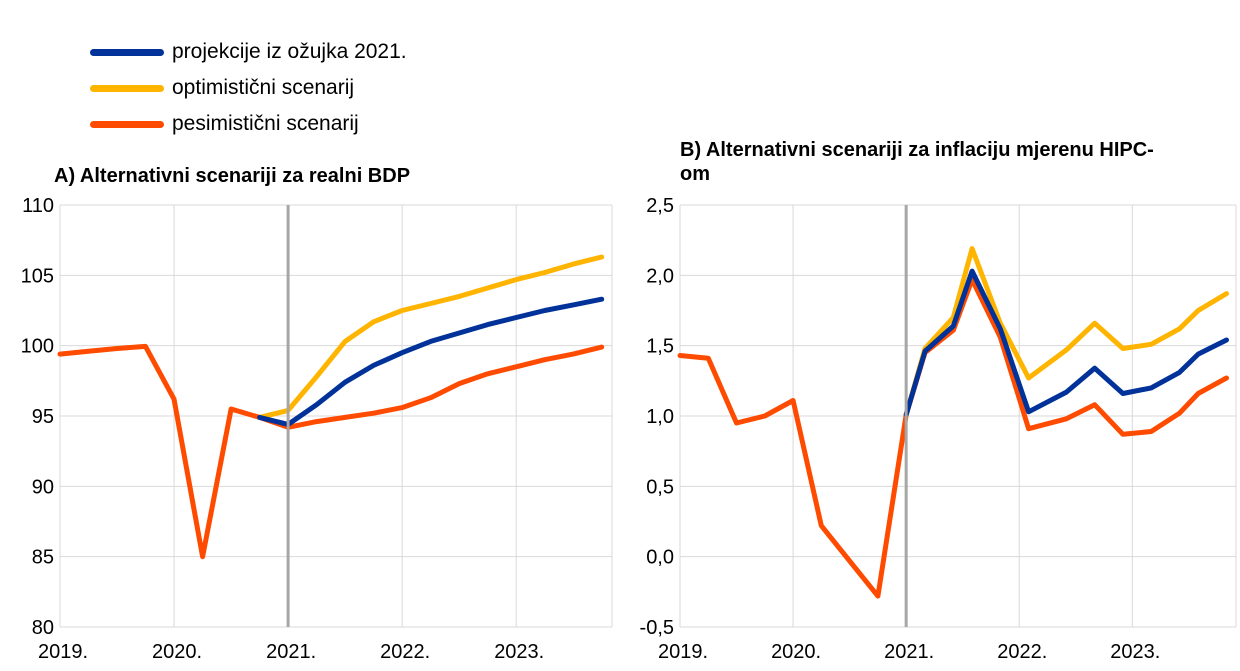 The height and width of the screenshot is (671, 1240). What do you see at coordinates (431, 361) in the screenshot?
I see `panel-a-line-projections` at bounding box center [431, 361].